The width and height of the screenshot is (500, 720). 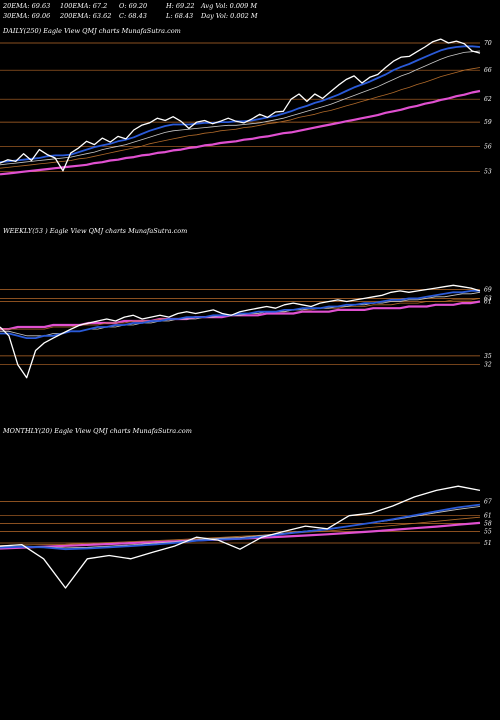 I want to click on header-100ema: 100EMA: 67.2, so click(x=83, y=6).